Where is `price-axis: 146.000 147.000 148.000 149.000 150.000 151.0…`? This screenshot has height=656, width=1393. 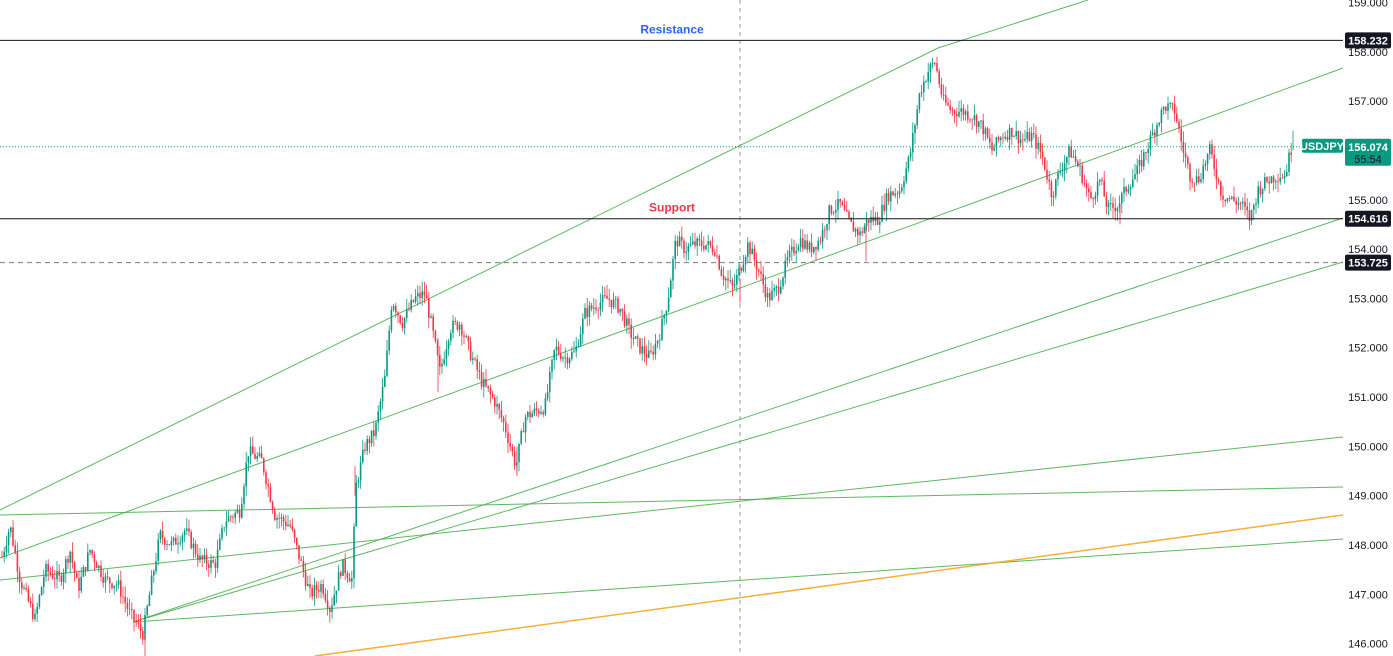 price-axis: 146.000 147.000 148.000 149.000 150.000 151.0… is located at coordinates (1368, 328).